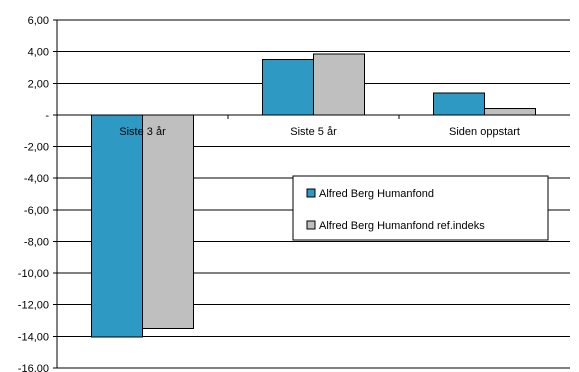  I want to click on y-tick-label: -10,00, so click(33, 274).